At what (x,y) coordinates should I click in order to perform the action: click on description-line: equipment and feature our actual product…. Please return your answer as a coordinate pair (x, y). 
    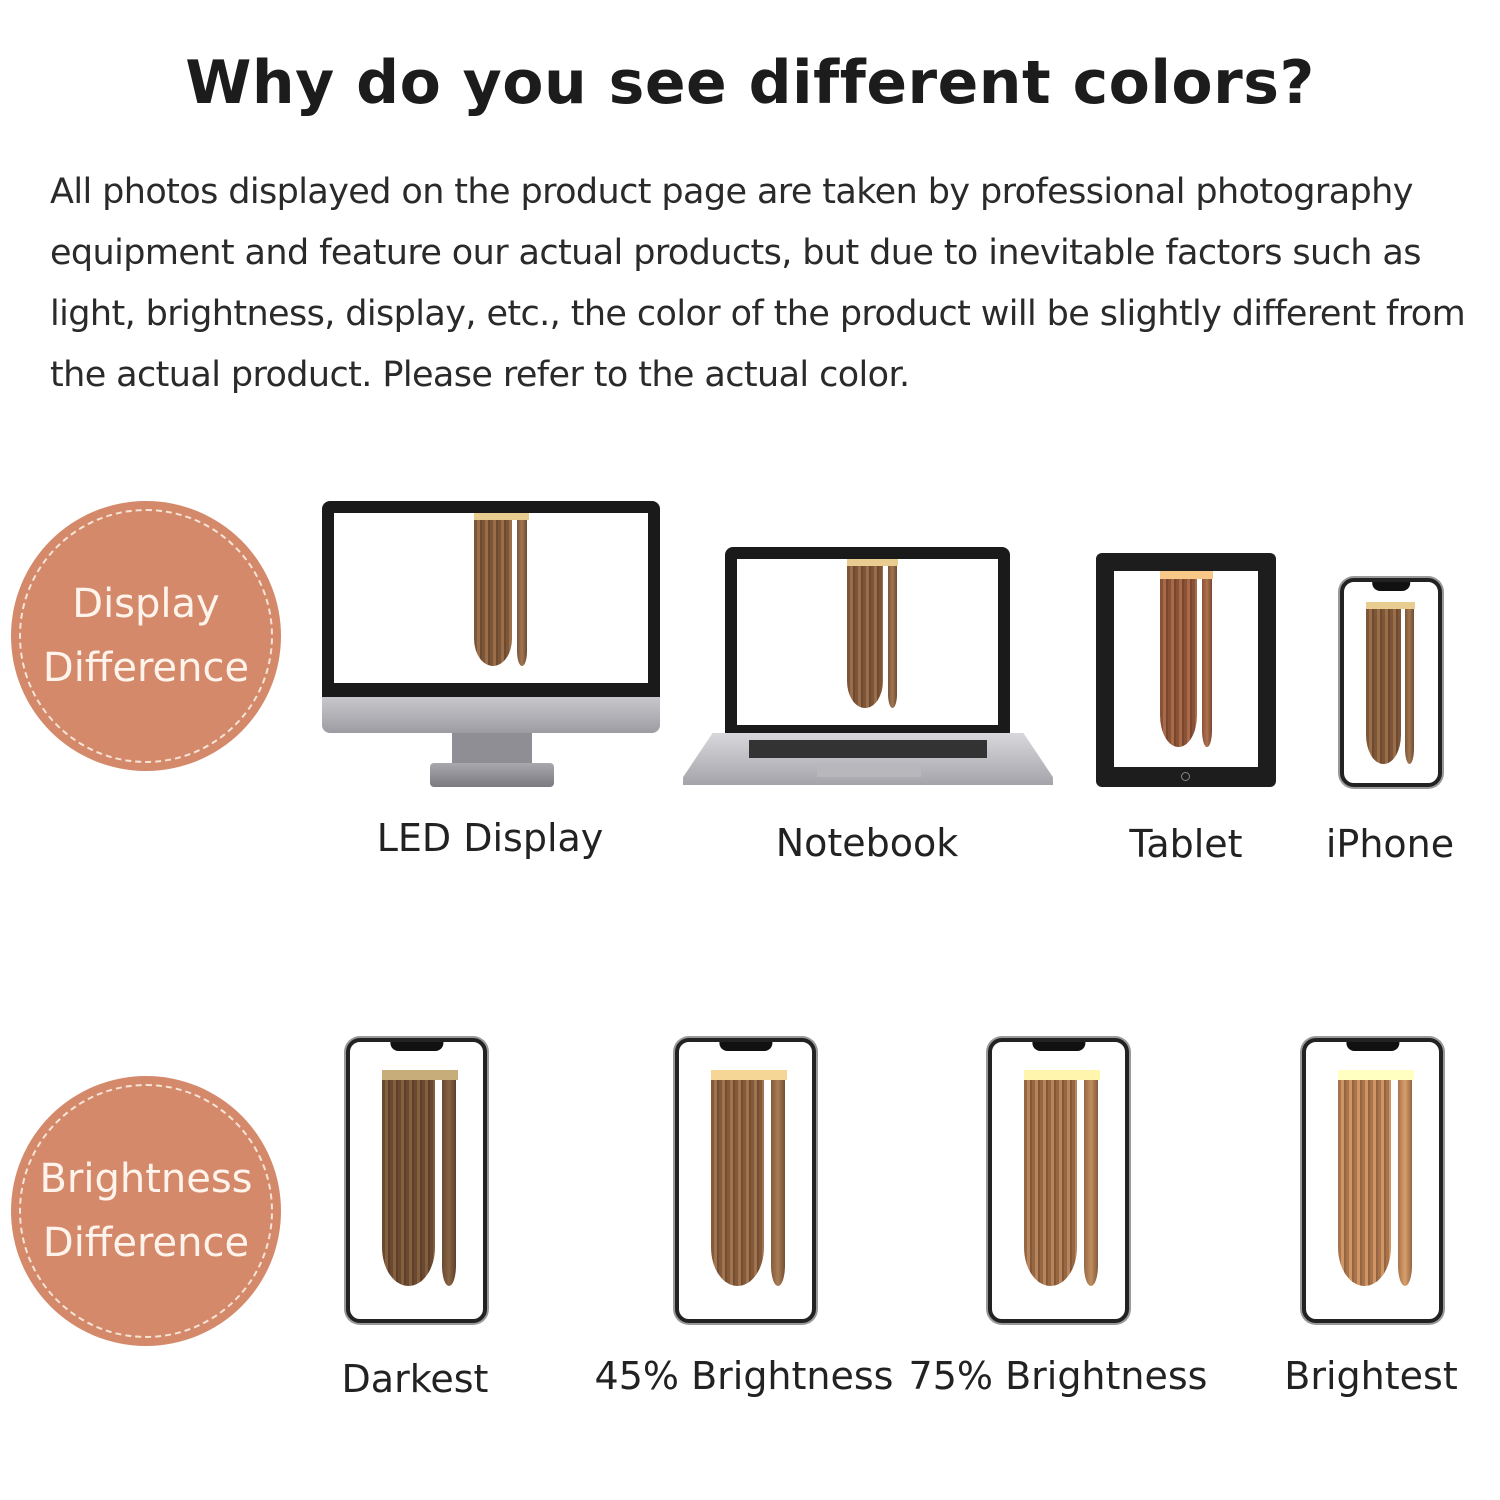
    Looking at the image, I should click on (735, 253).